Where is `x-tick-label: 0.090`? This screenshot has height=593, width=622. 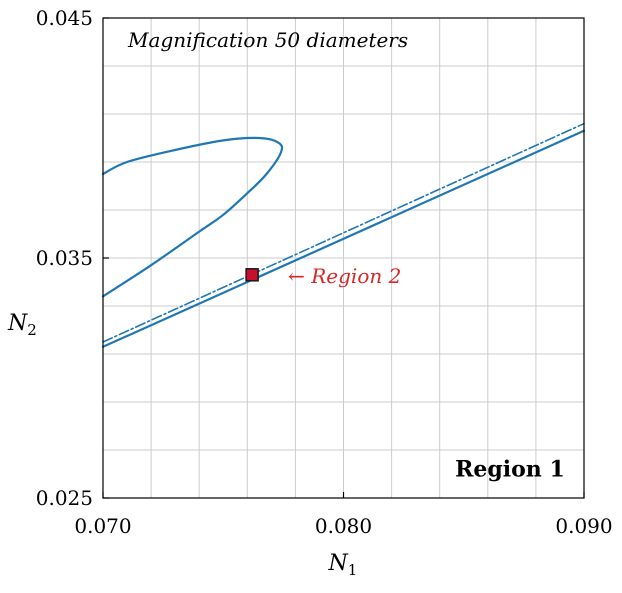
x-tick-label: 0.090 is located at coordinates (583, 526).